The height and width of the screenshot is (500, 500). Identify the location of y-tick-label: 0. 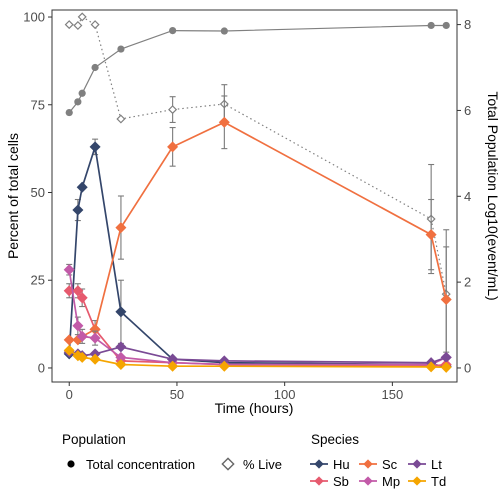
(41, 367).